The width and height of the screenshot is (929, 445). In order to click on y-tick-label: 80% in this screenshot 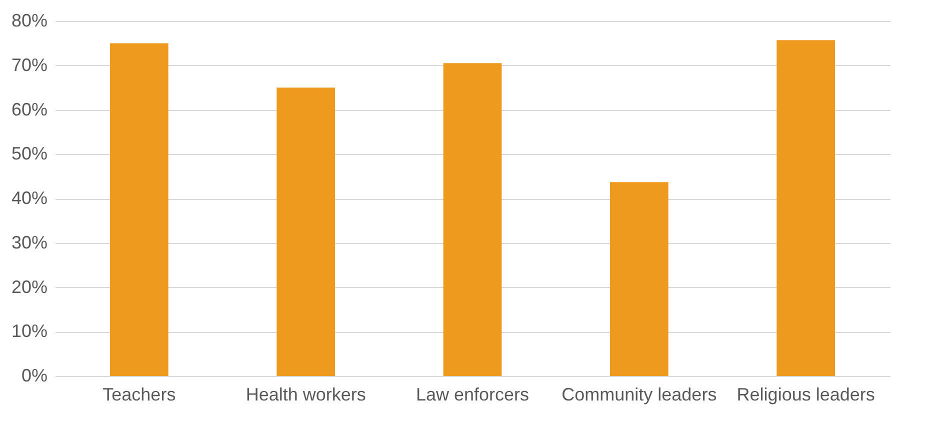, I will do `click(29, 20)`.